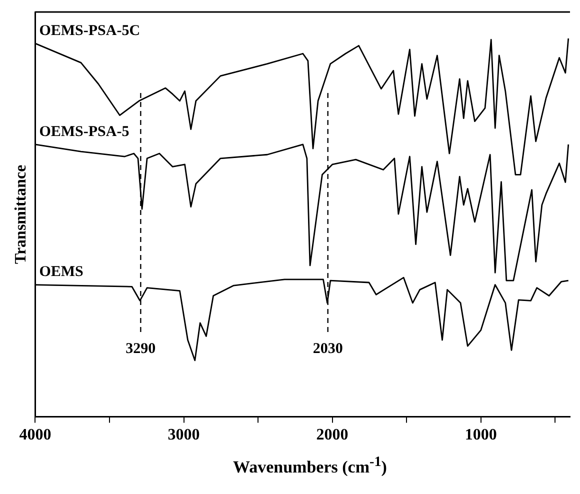 The width and height of the screenshot is (580, 494). I want to click on x-axis-title: Wavenumbers (cm$^{-1}$), so click(310, 466).